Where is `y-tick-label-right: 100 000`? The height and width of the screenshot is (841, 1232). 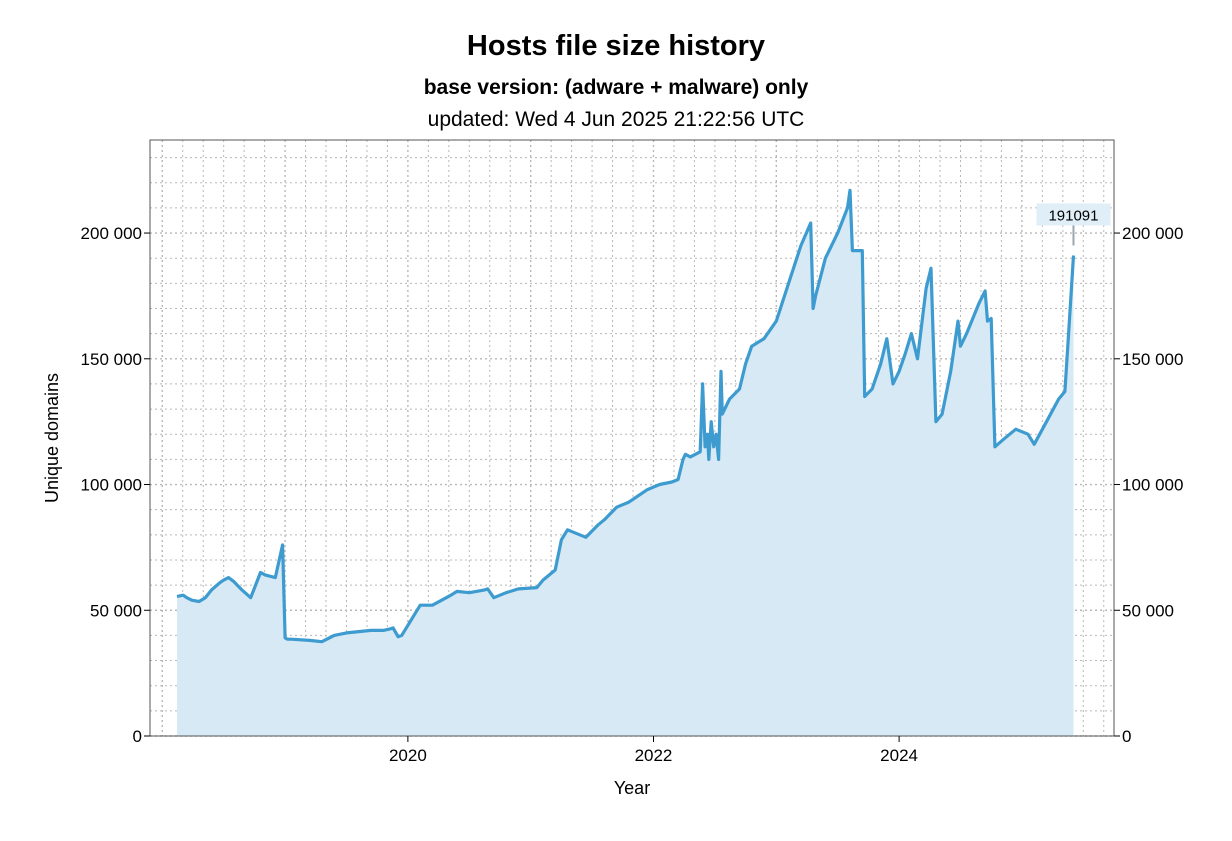
y-tick-label-right: 100 000 is located at coordinates (1152, 485).